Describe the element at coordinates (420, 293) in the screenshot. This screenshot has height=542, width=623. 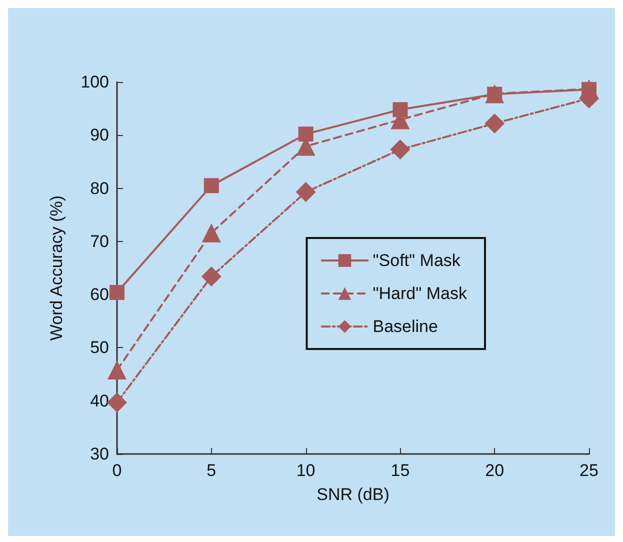
I see `legend-label: "Hard" Mask` at that location.